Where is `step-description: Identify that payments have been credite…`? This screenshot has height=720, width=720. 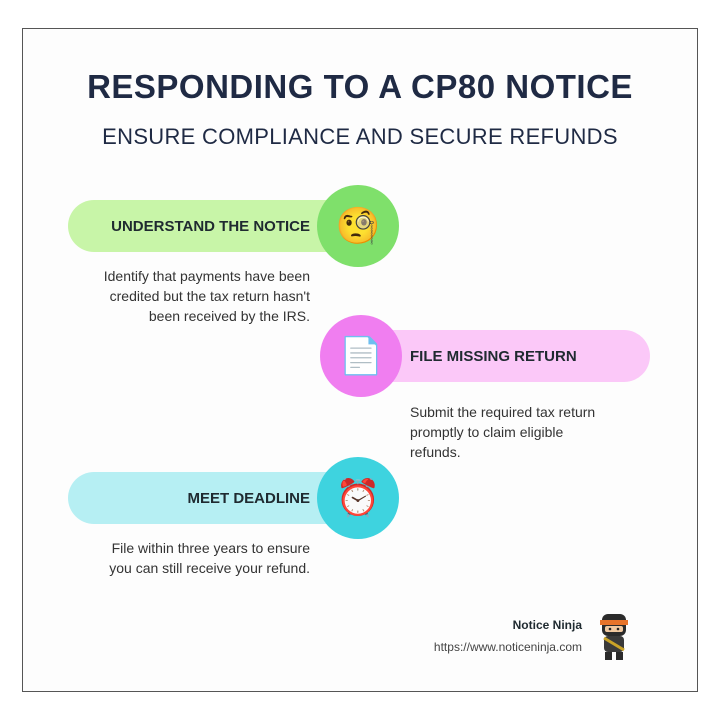 step-description: Identify that payments have been credite… is located at coordinates (206, 296).